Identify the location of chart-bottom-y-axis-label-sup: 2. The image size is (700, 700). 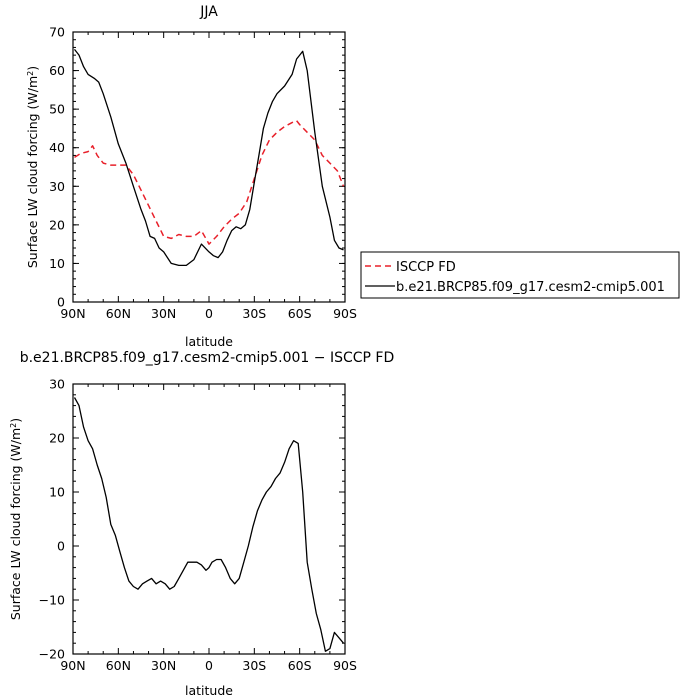
(13, 425).